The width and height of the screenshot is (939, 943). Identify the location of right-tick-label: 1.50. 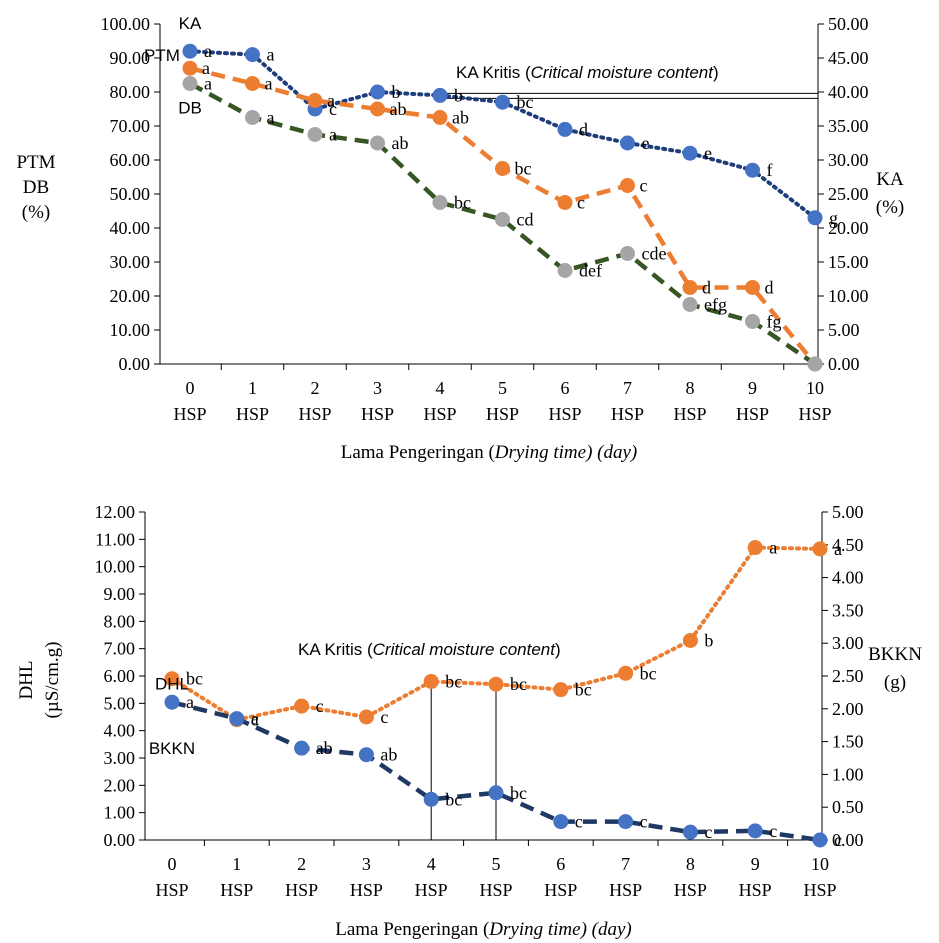
(848, 742).